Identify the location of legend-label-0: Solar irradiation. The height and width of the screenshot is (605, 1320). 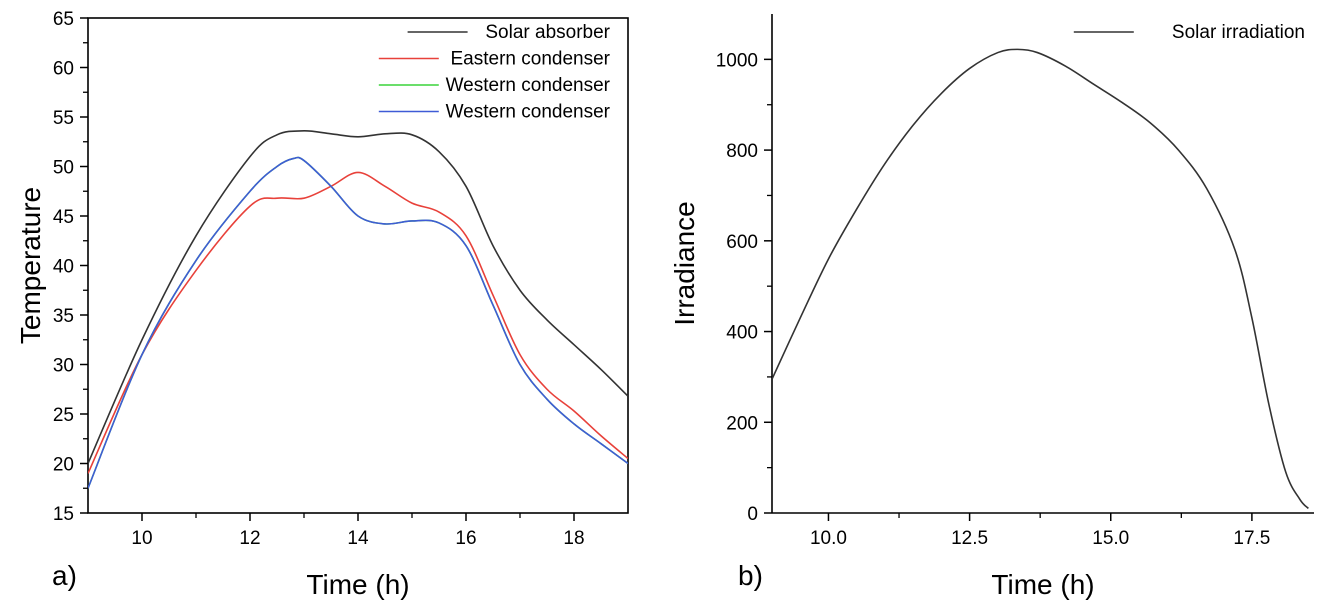
(1238, 32).